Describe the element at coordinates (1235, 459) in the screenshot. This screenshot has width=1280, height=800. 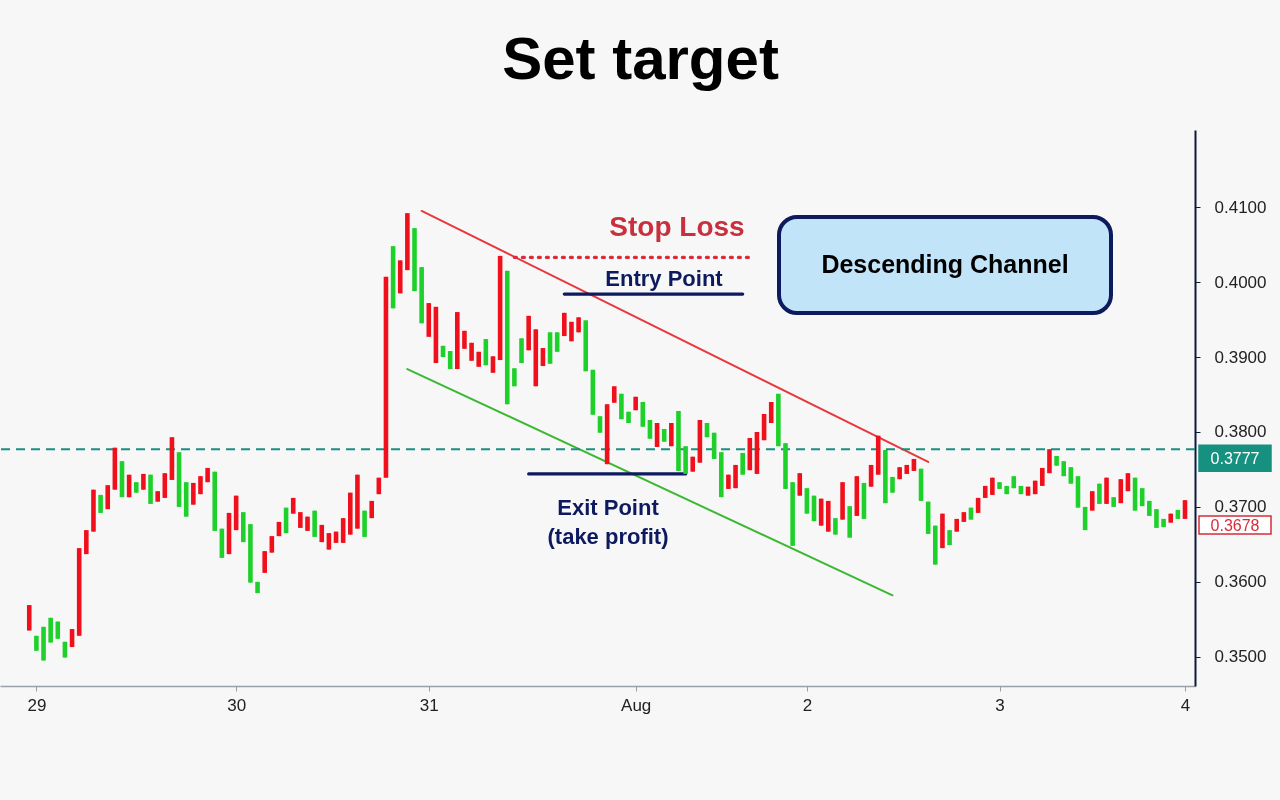
I see `ref-line-label: 0.3777` at that location.